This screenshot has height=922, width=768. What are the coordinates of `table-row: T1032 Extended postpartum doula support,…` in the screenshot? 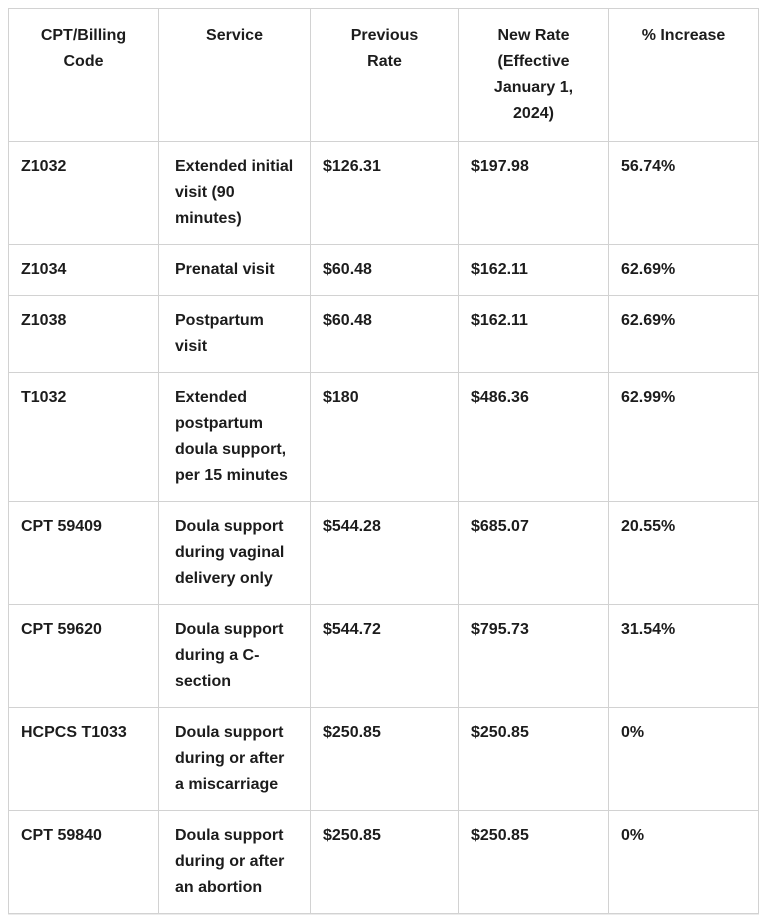 It's located at (383, 437).